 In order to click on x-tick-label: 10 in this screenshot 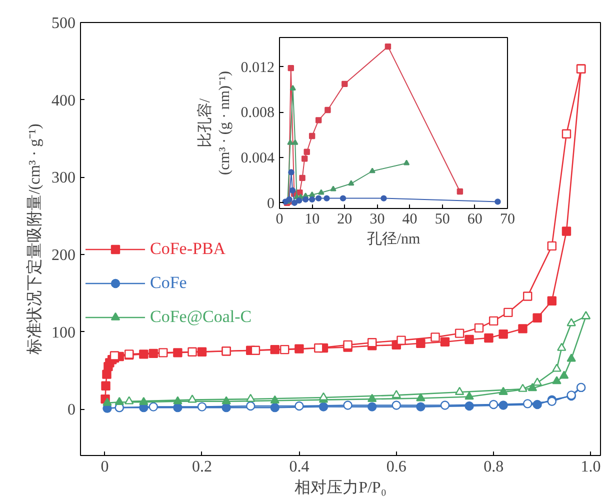, I will do `click(312, 220)`.